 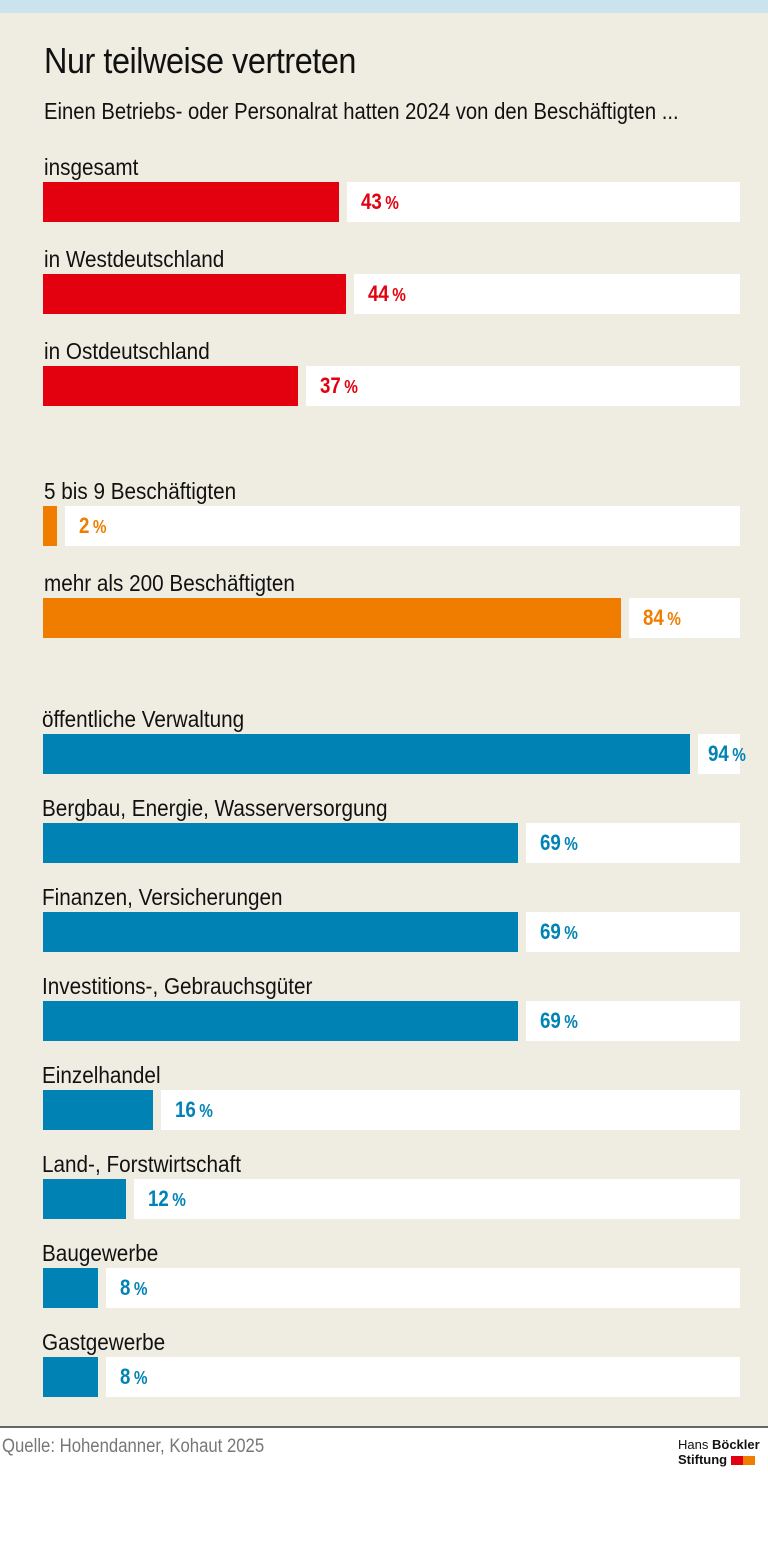 I want to click on logo-orange-square, so click(x=748, y=1461).